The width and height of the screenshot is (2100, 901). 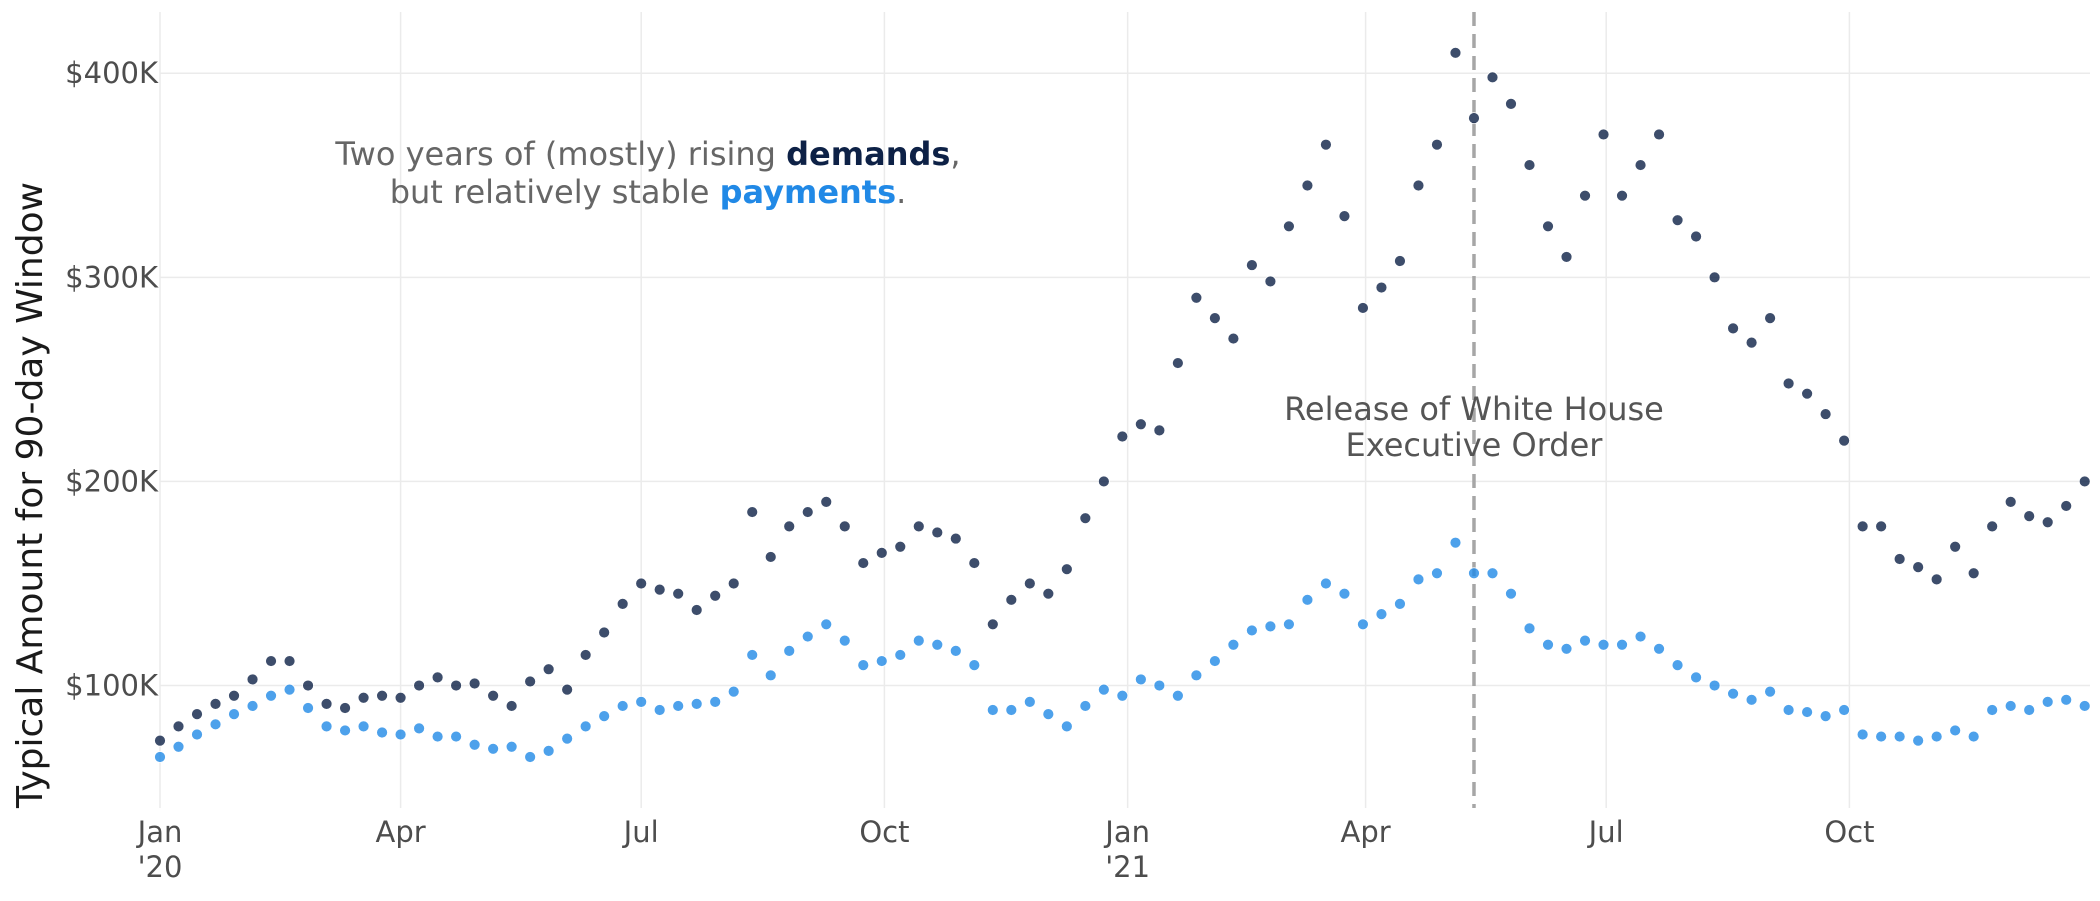 What do you see at coordinates (112, 481) in the screenshot?
I see `y-tick-label: $200K` at bounding box center [112, 481].